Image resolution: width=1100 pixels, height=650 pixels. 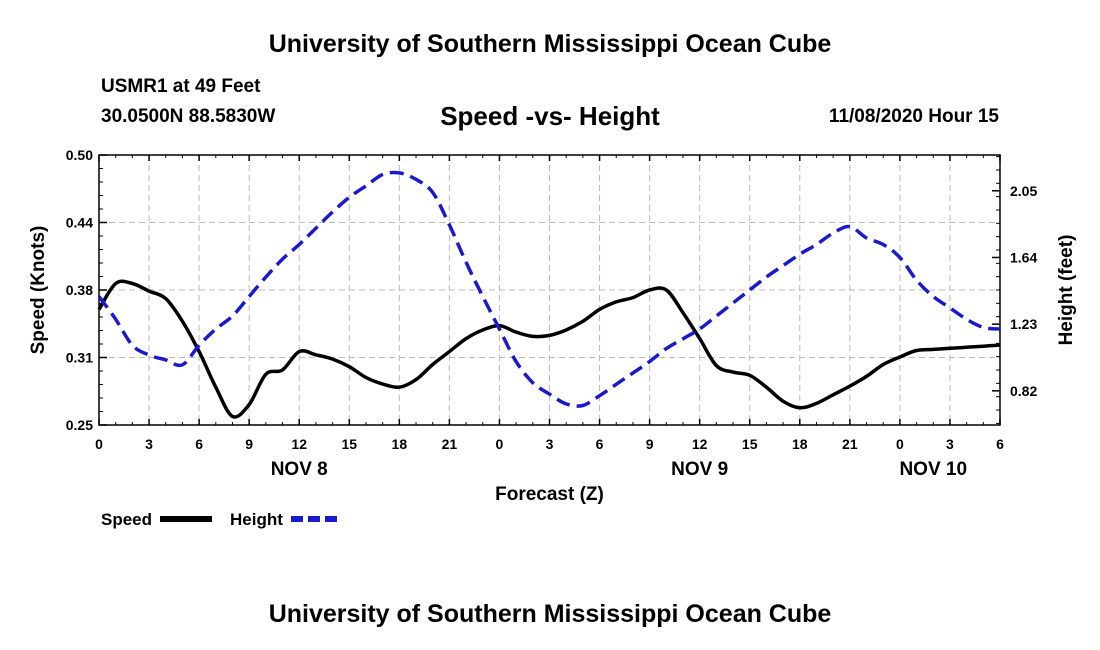 I want to click on station-label: USMR1 at 49 Feet, so click(x=181, y=86).